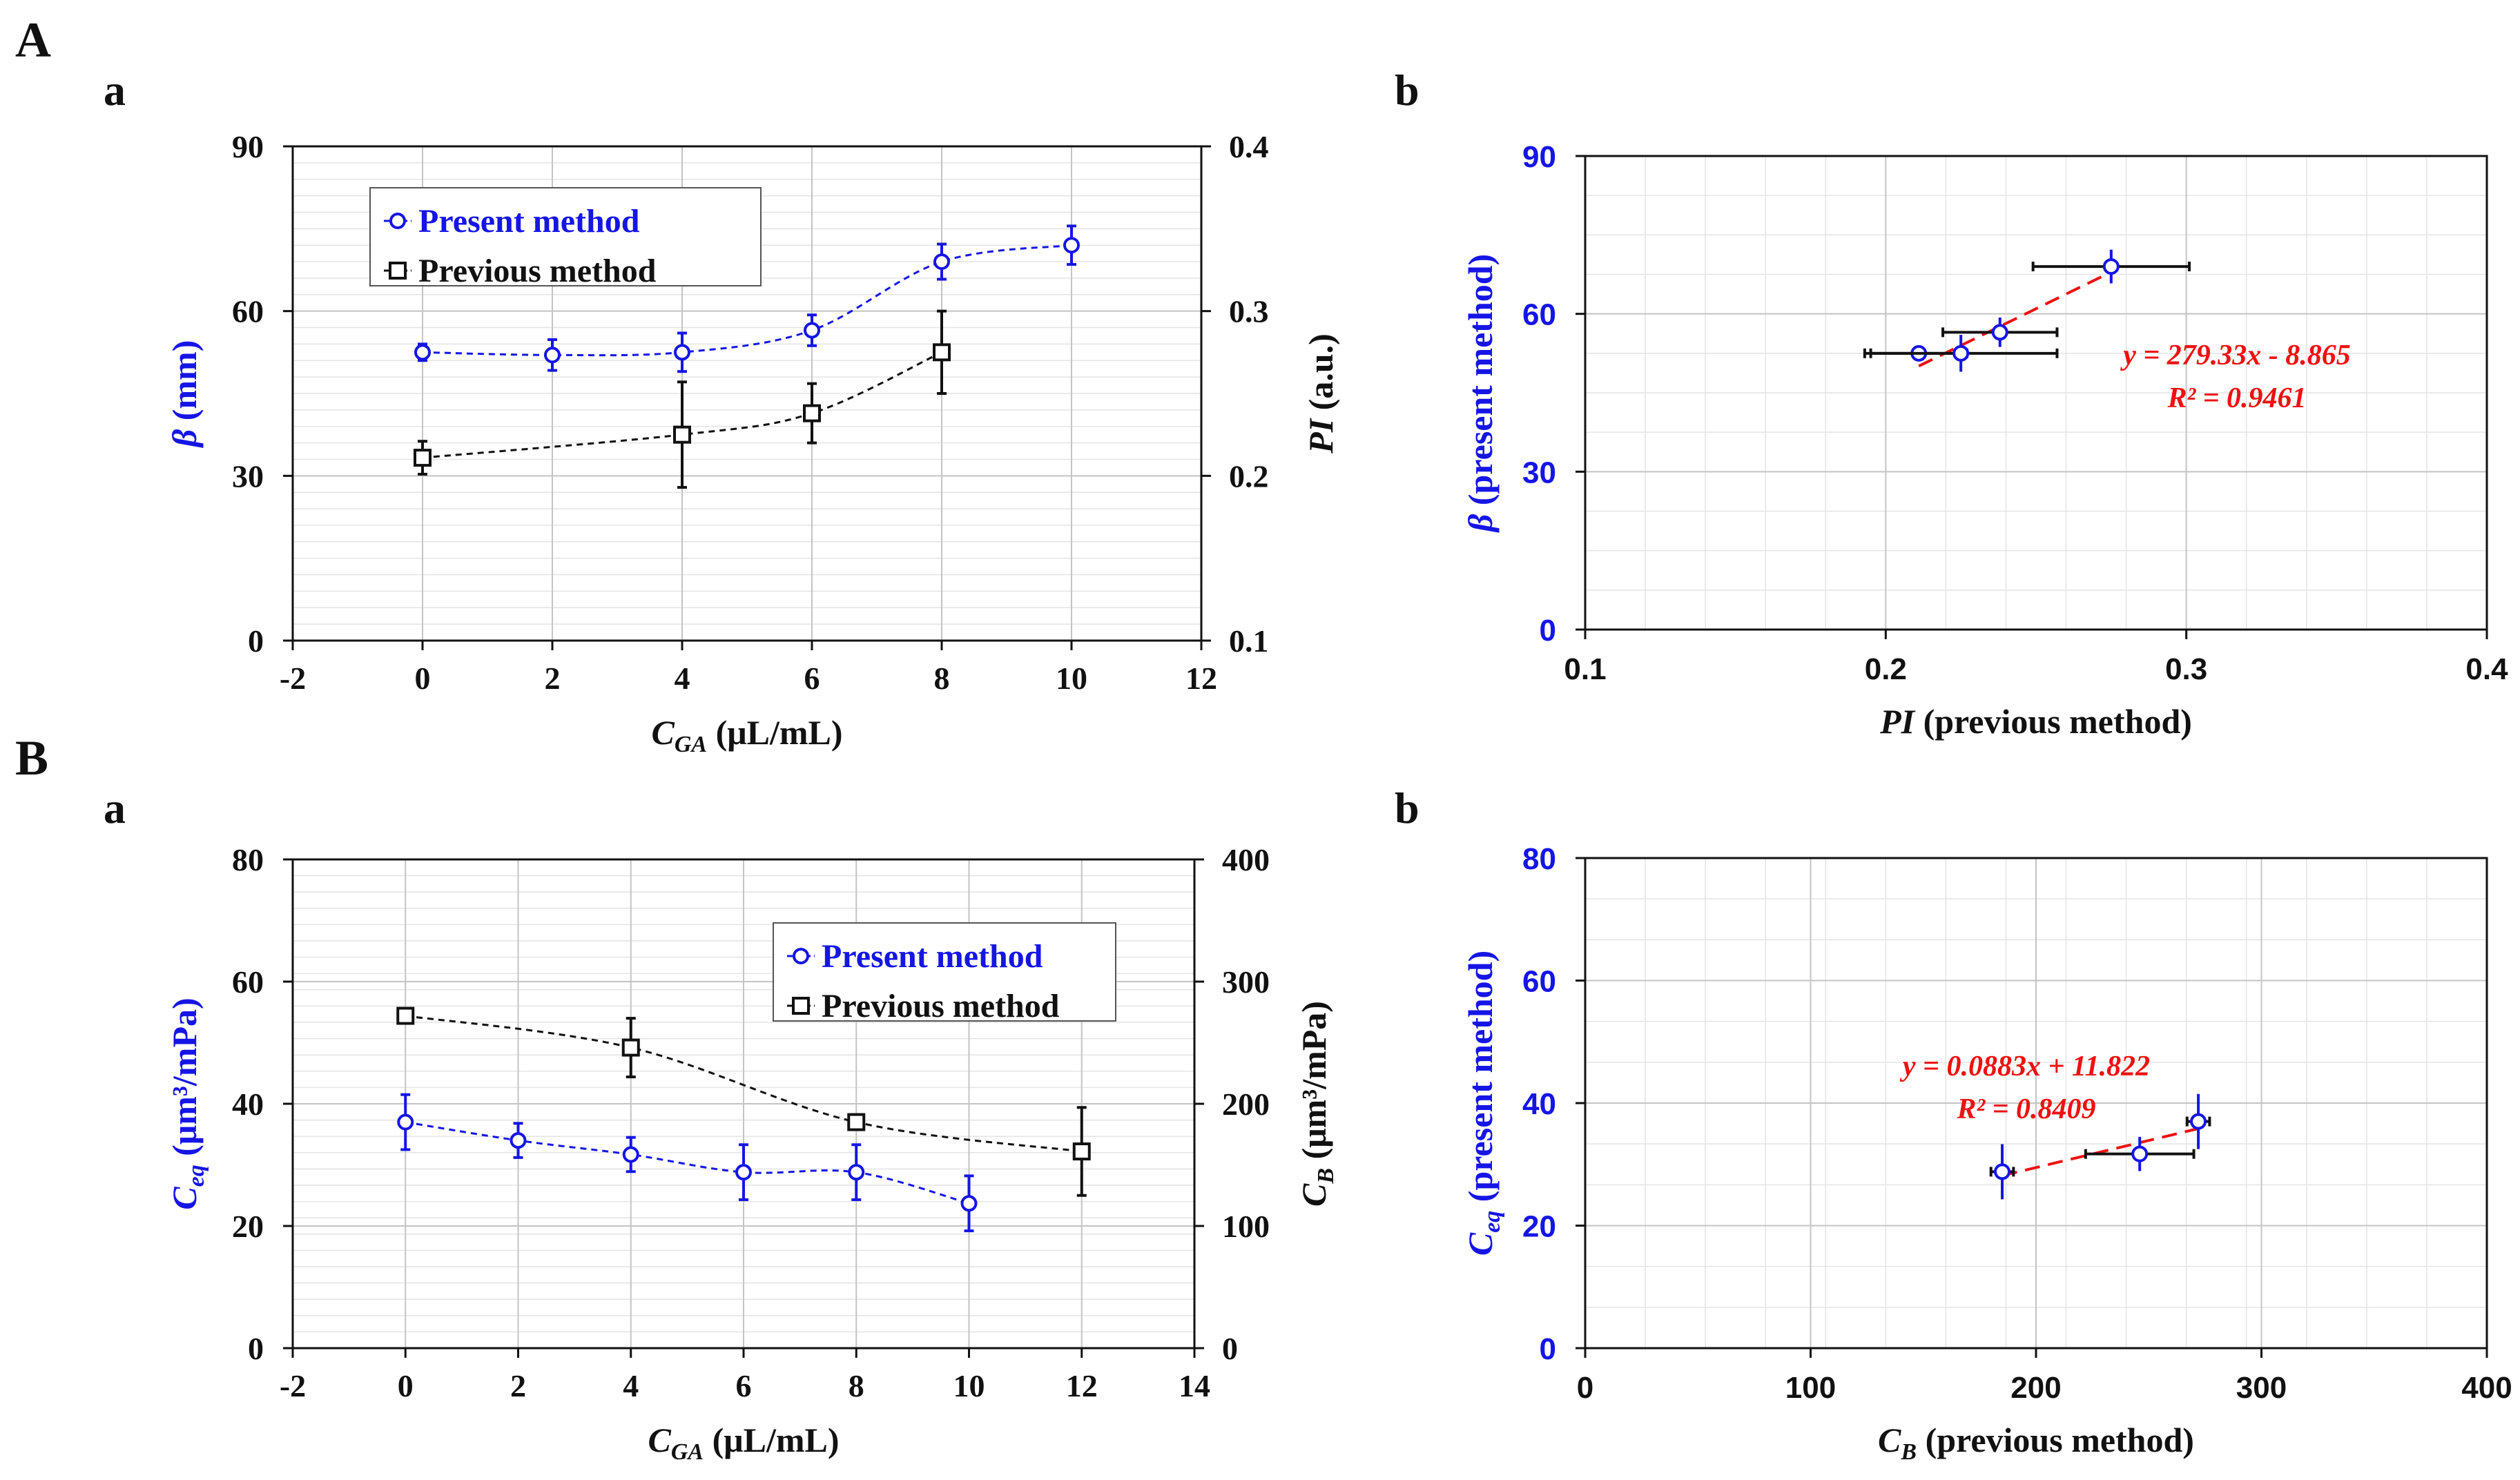 The width and height of the screenshot is (2520, 1480). I want to click on y-left-tick-label: 20, so click(248, 1227).